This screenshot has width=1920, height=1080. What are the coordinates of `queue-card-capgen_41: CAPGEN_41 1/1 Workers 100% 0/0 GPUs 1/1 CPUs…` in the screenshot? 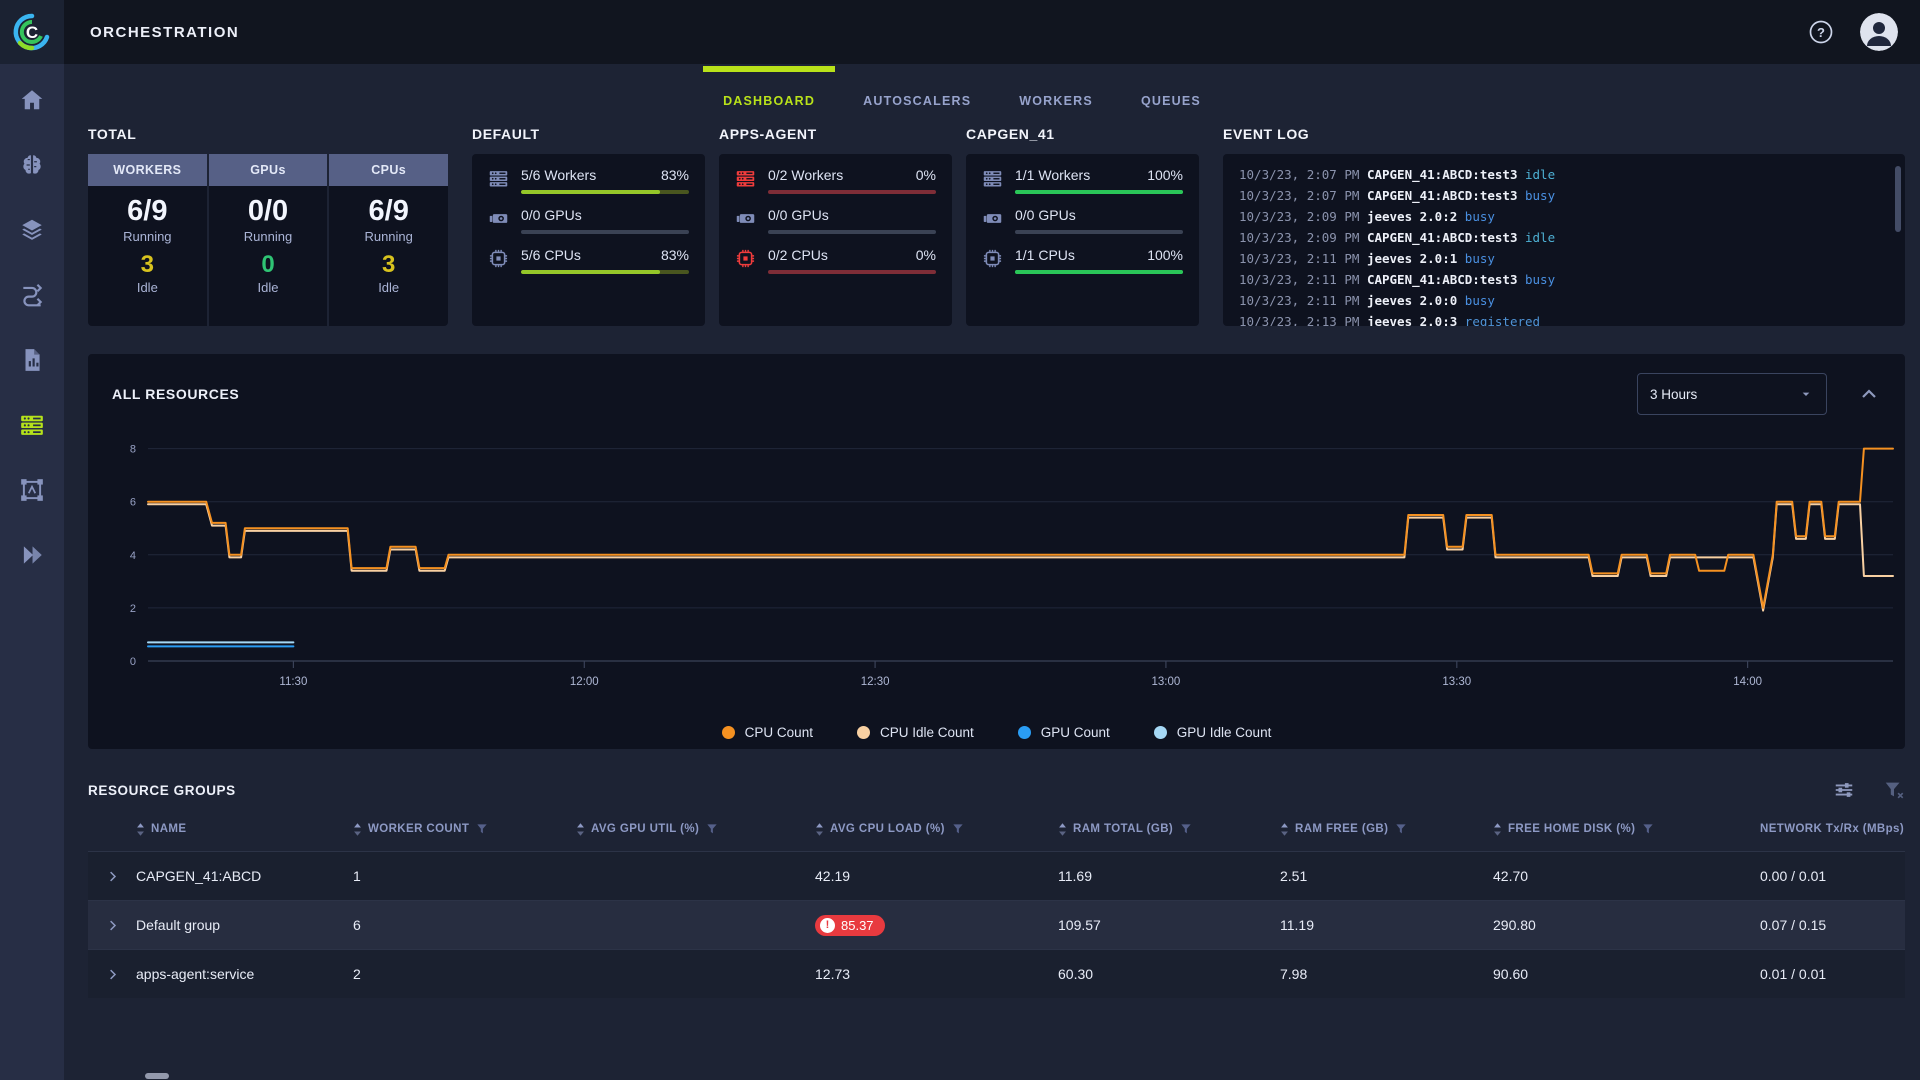 It's located at (1082, 226).